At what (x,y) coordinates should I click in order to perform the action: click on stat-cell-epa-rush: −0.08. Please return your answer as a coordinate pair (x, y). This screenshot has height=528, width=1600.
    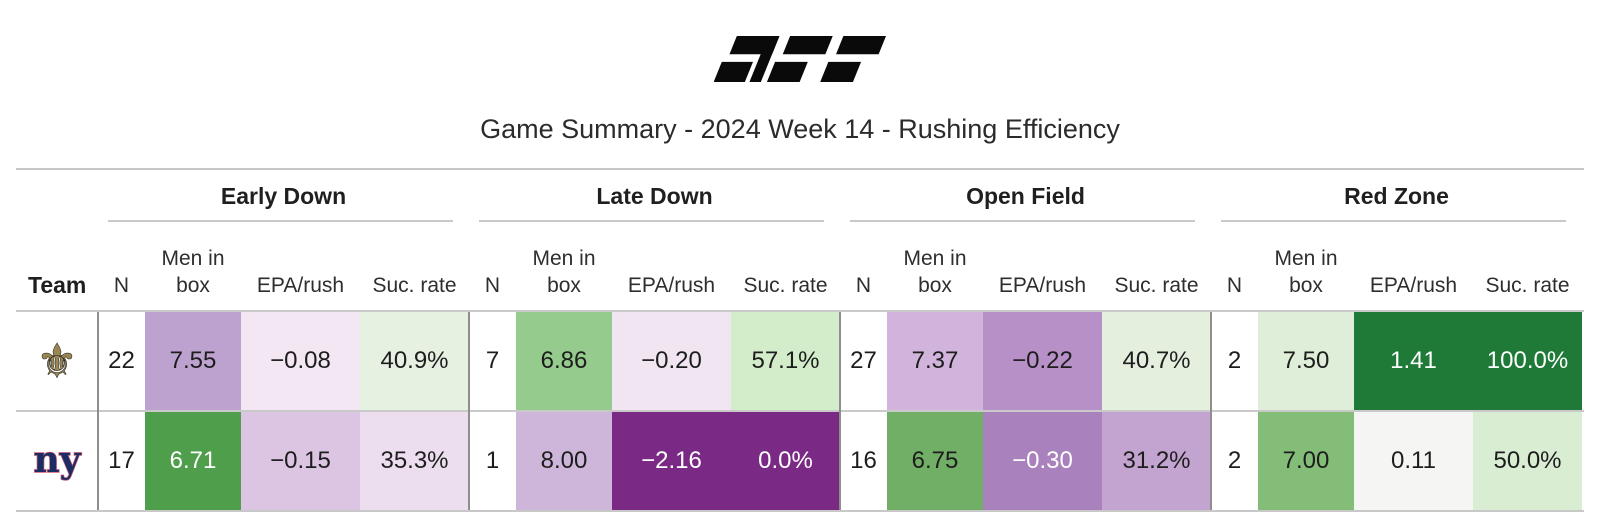
    Looking at the image, I should click on (300, 361).